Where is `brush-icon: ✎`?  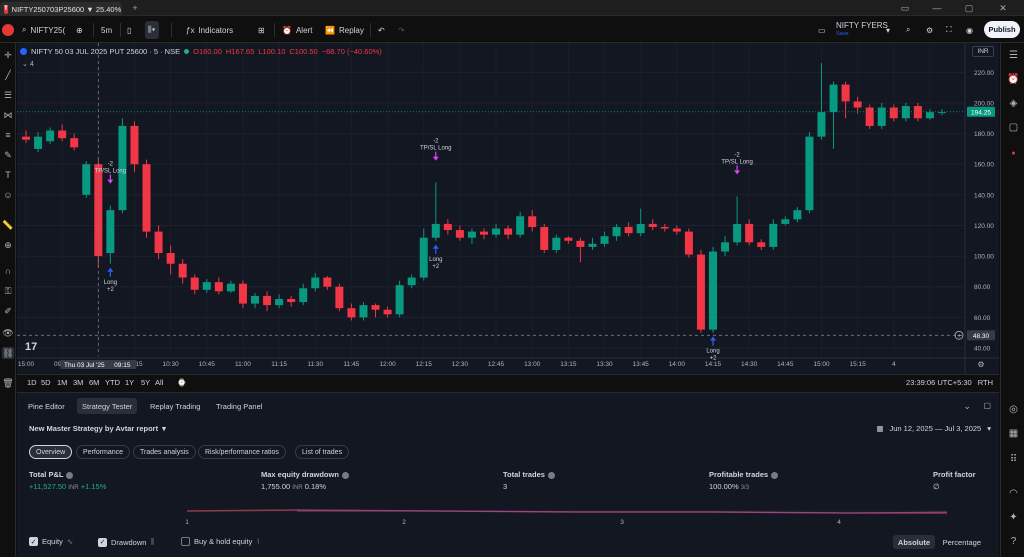 brush-icon: ✎ is located at coordinates (8, 154).